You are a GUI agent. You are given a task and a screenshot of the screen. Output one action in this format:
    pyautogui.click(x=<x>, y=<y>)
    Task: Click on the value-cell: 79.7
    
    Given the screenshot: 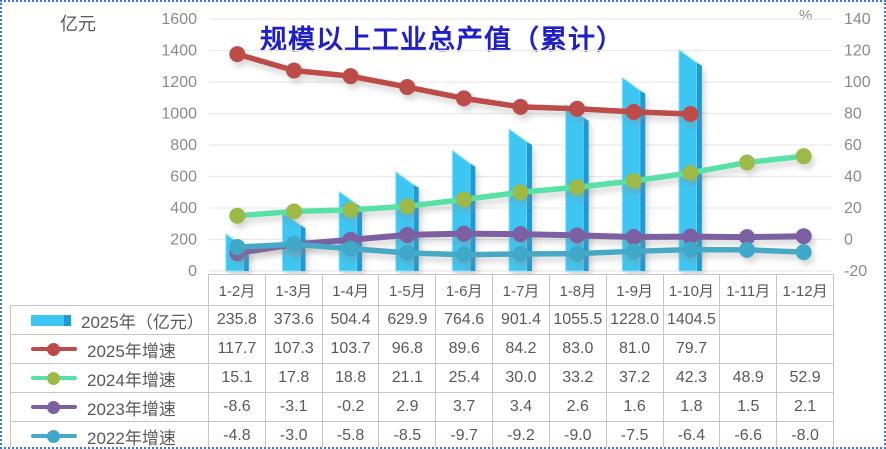 What is the action you would take?
    pyautogui.click(x=691, y=349)
    